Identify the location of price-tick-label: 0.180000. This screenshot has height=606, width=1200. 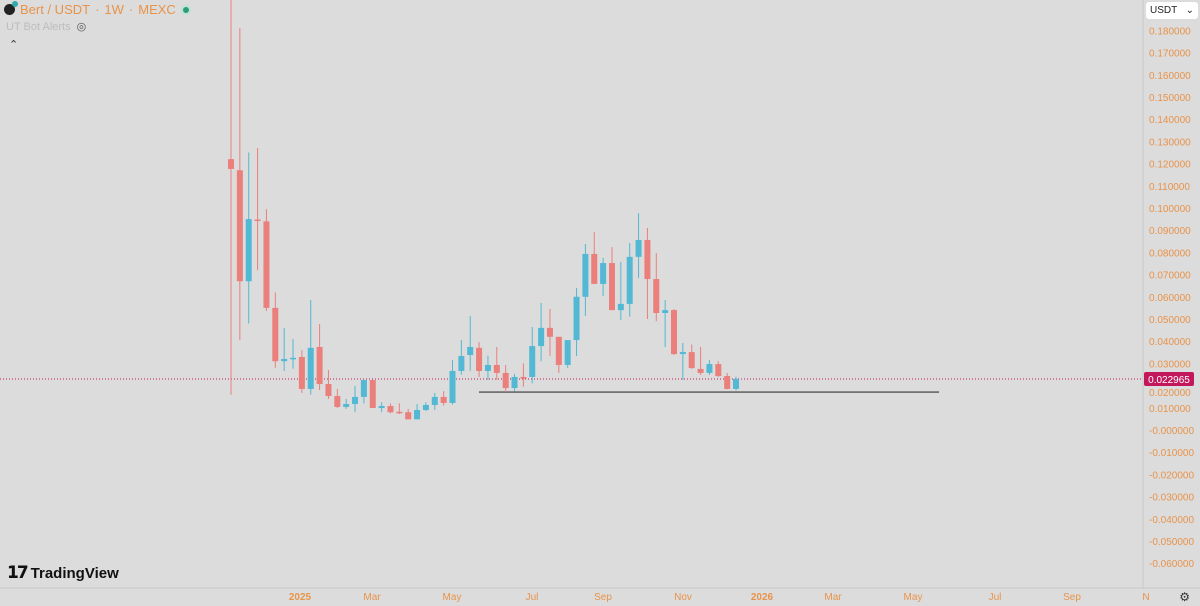
(1170, 31).